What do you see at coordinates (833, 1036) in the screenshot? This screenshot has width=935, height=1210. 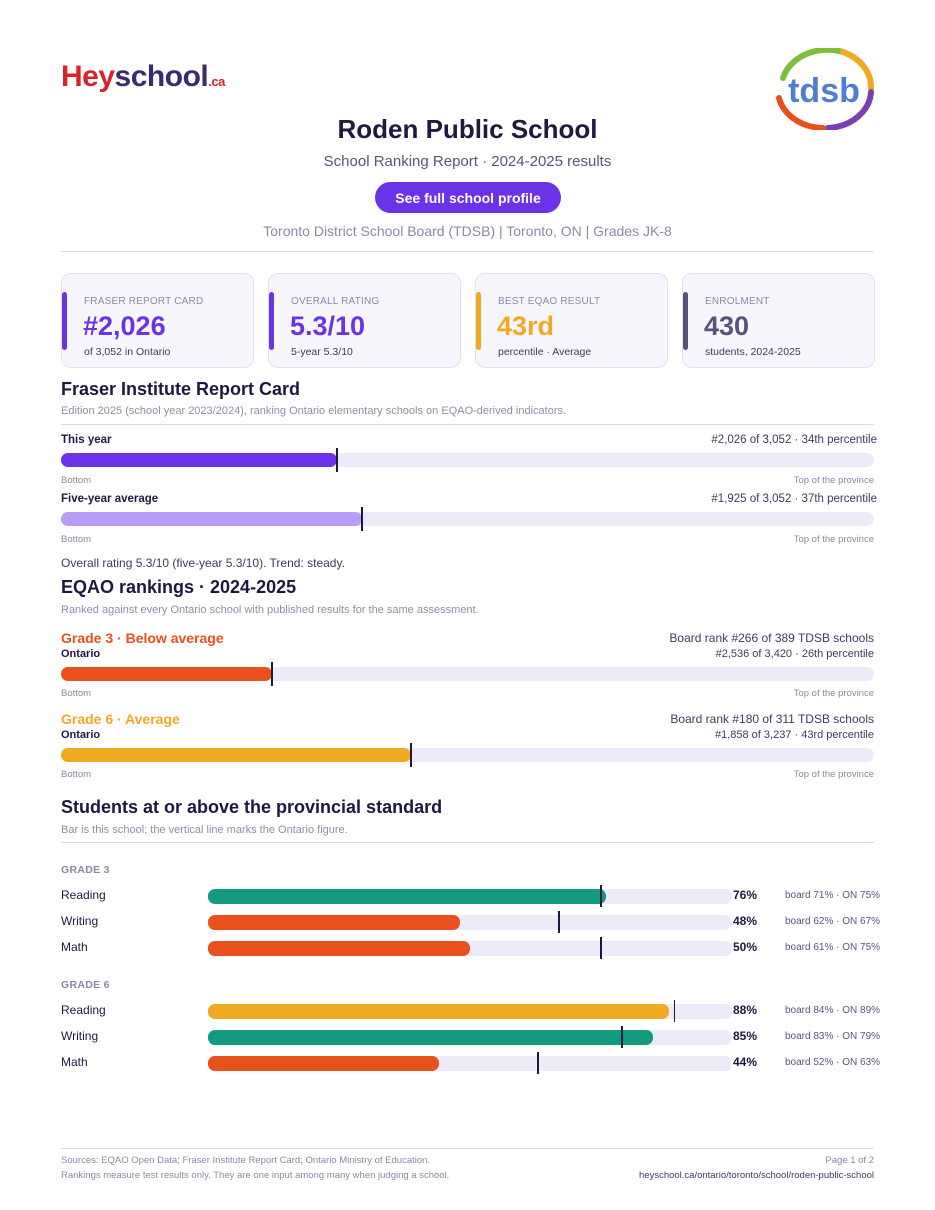 I see `subject-comparison: board 83% · ON 79%` at bounding box center [833, 1036].